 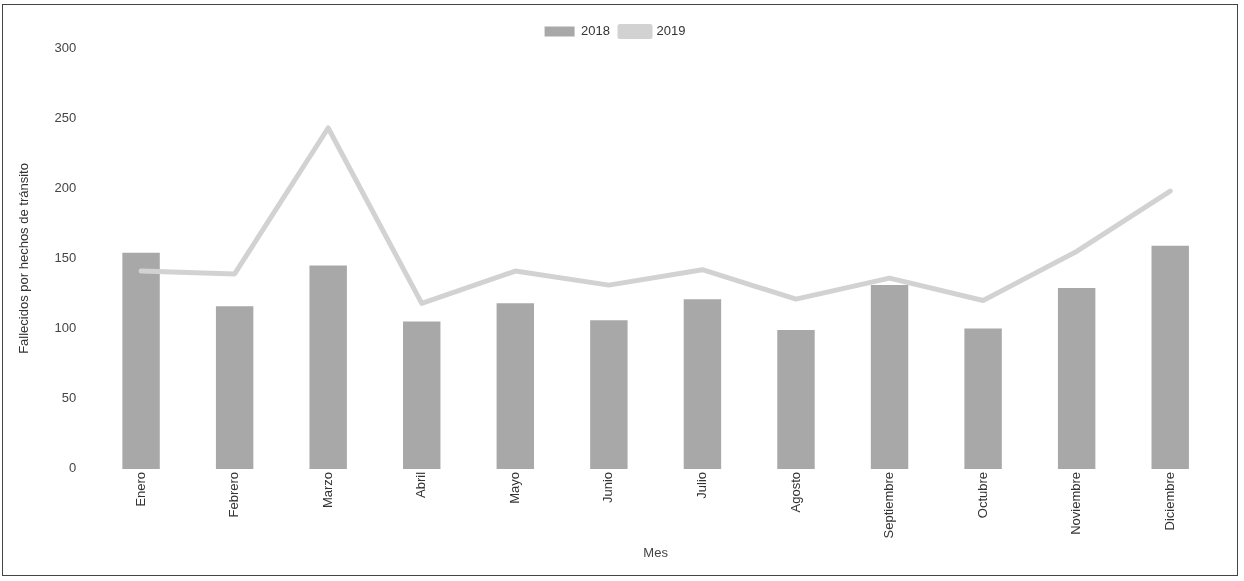 What do you see at coordinates (65, 258) in the screenshot?
I see `y-tick-label: 150` at bounding box center [65, 258].